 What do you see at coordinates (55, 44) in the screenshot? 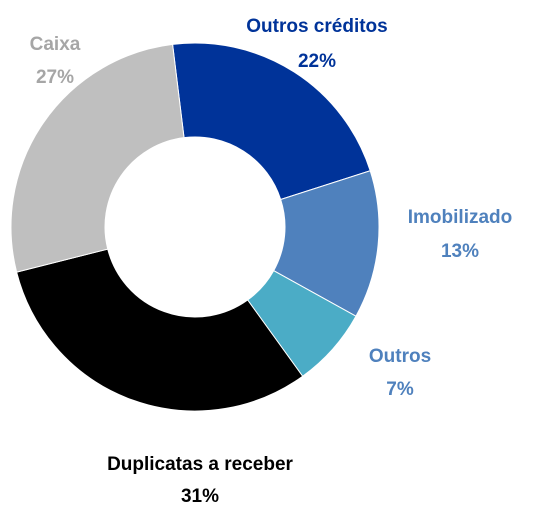
I see `category-label: Caixa` at bounding box center [55, 44].